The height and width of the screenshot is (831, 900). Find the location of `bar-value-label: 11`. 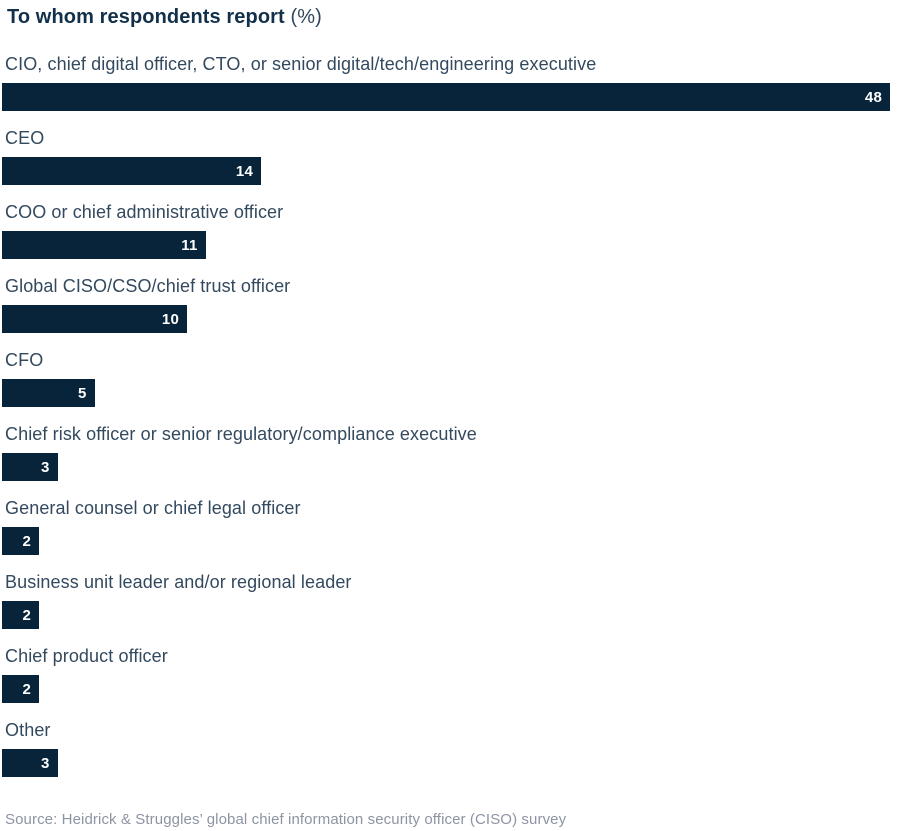

bar-value-label: 11 is located at coordinates (189, 245).